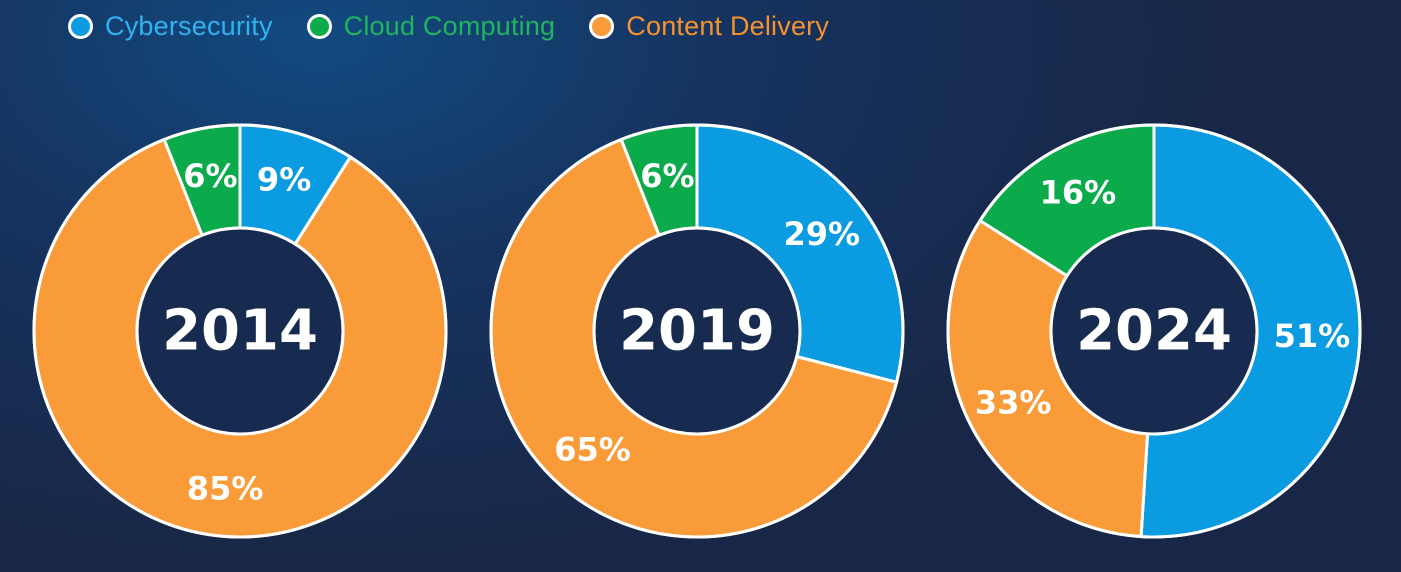 This screenshot has height=572, width=1401. What do you see at coordinates (728, 26) in the screenshot?
I see `legend-label-content-delivery: Content Delivery` at bounding box center [728, 26].